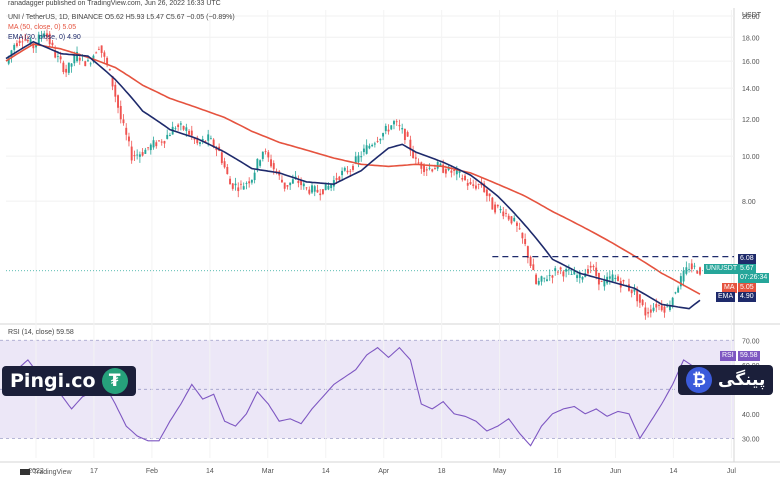  What do you see at coordinates (46, 472) in the screenshot?
I see `tradingview-brand: TradingView` at bounding box center [46, 472].